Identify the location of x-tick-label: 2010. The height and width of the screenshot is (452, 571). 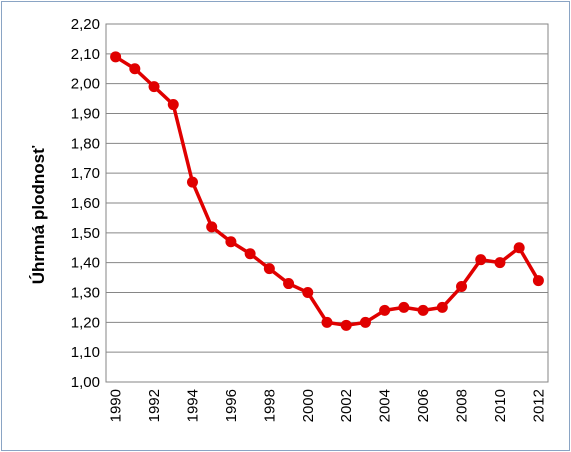
(500, 405).